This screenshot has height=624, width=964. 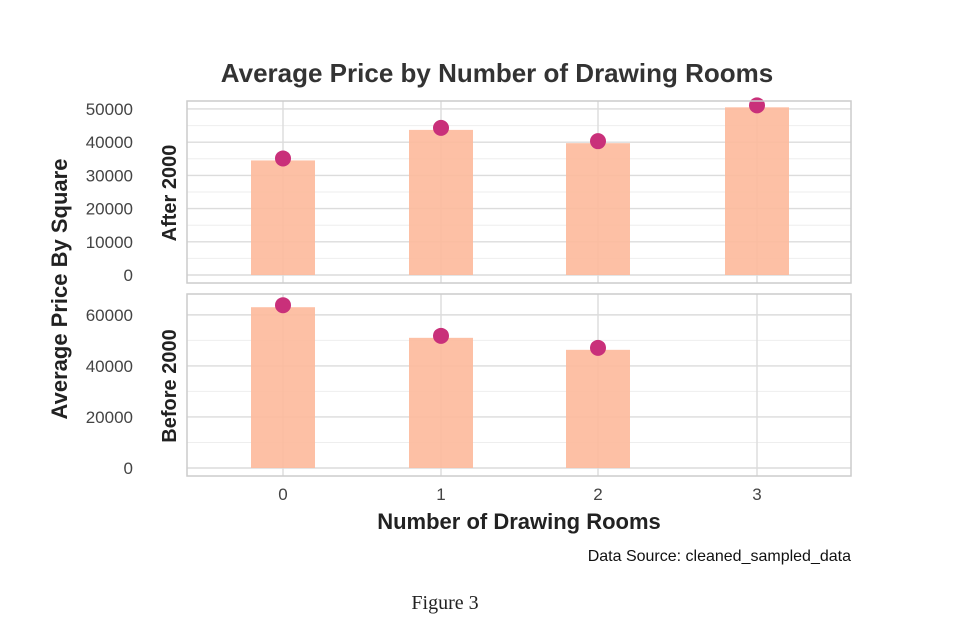 I want to click on data-source-caption: Data Source: cleaned_sampled_data, so click(x=719, y=556).